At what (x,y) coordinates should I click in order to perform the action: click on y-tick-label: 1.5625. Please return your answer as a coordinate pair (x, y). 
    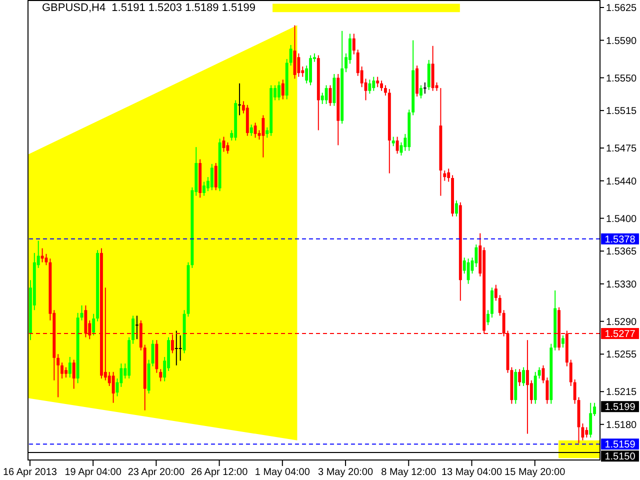
    Looking at the image, I should click on (622, 8).